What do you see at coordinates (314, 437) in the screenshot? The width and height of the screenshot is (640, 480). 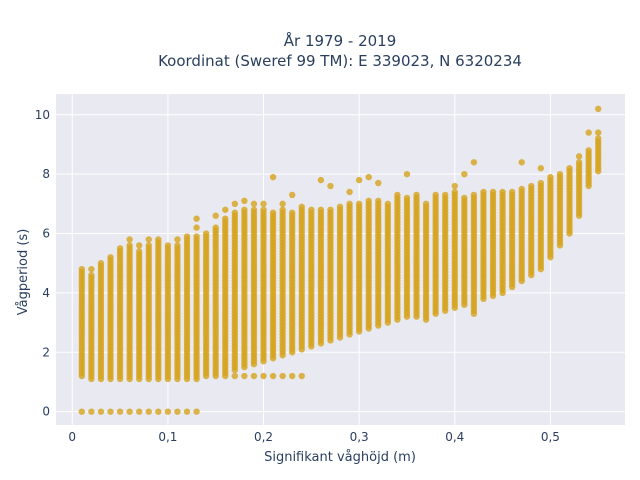 I see `x-axis-ticks: 0 0,1 0,2 0,3 0,4 0,5` at bounding box center [314, 437].